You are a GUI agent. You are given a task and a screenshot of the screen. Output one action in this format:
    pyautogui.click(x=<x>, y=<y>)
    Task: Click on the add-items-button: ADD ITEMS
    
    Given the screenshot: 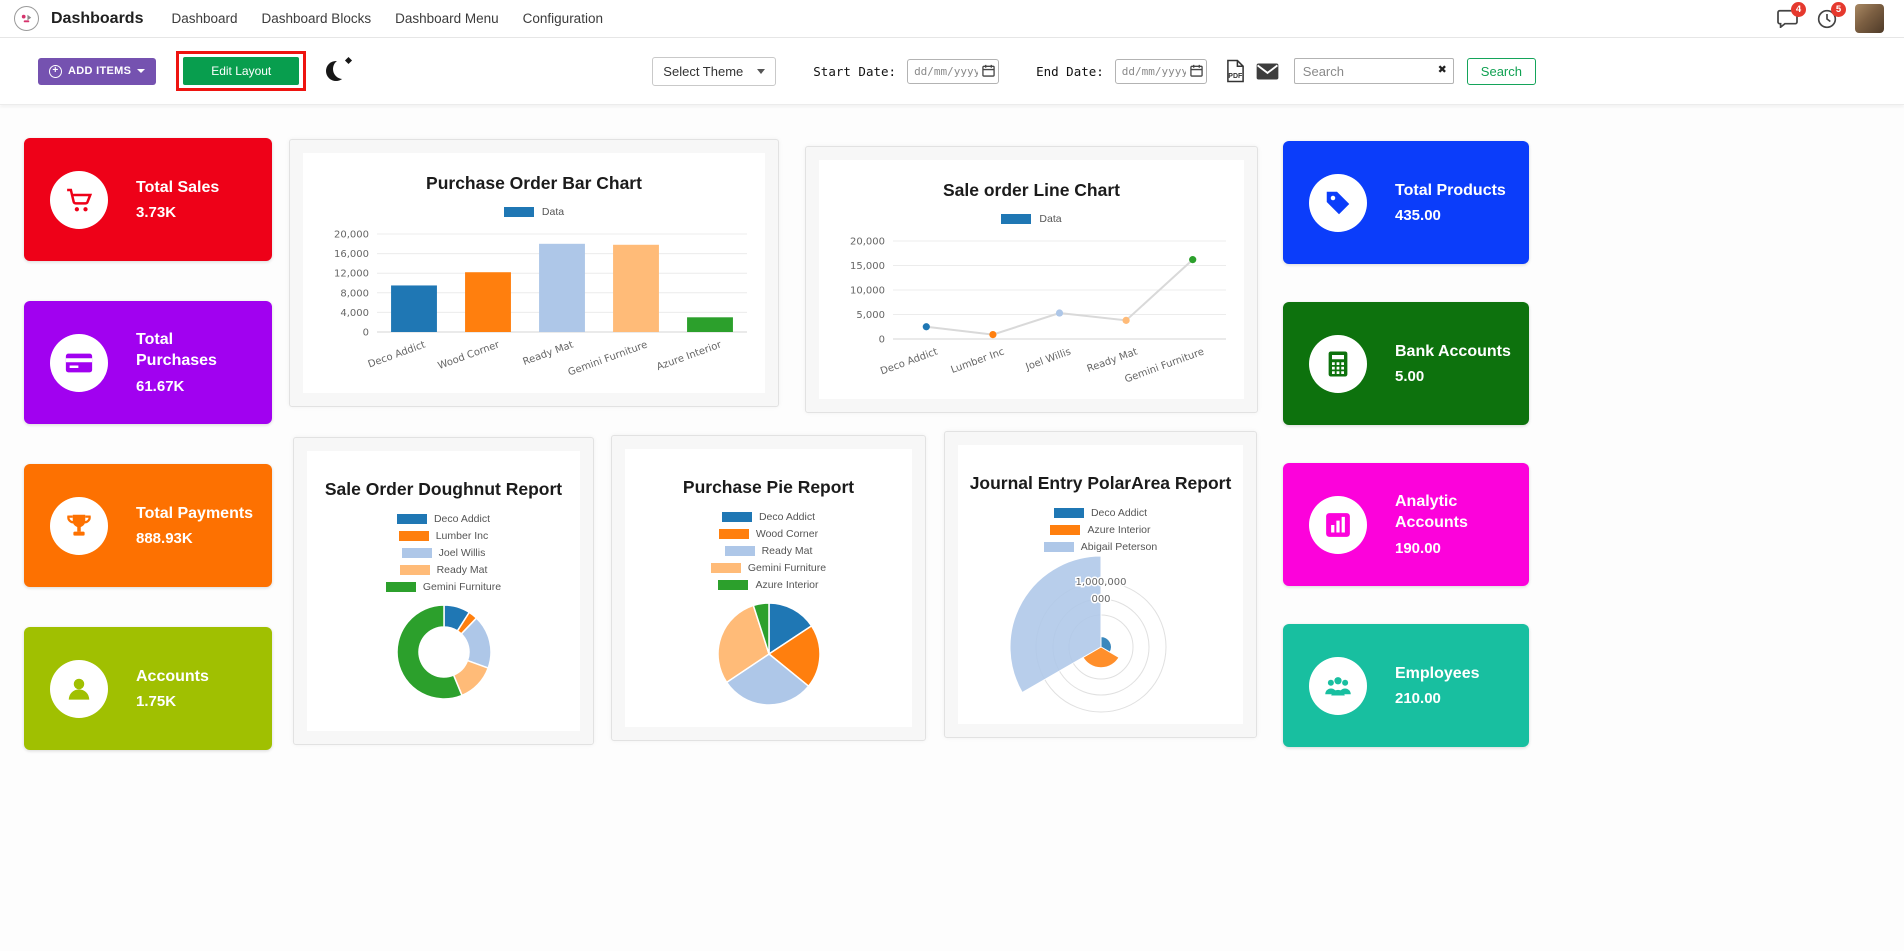 What is the action you would take?
    pyautogui.click(x=97, y=71)
    